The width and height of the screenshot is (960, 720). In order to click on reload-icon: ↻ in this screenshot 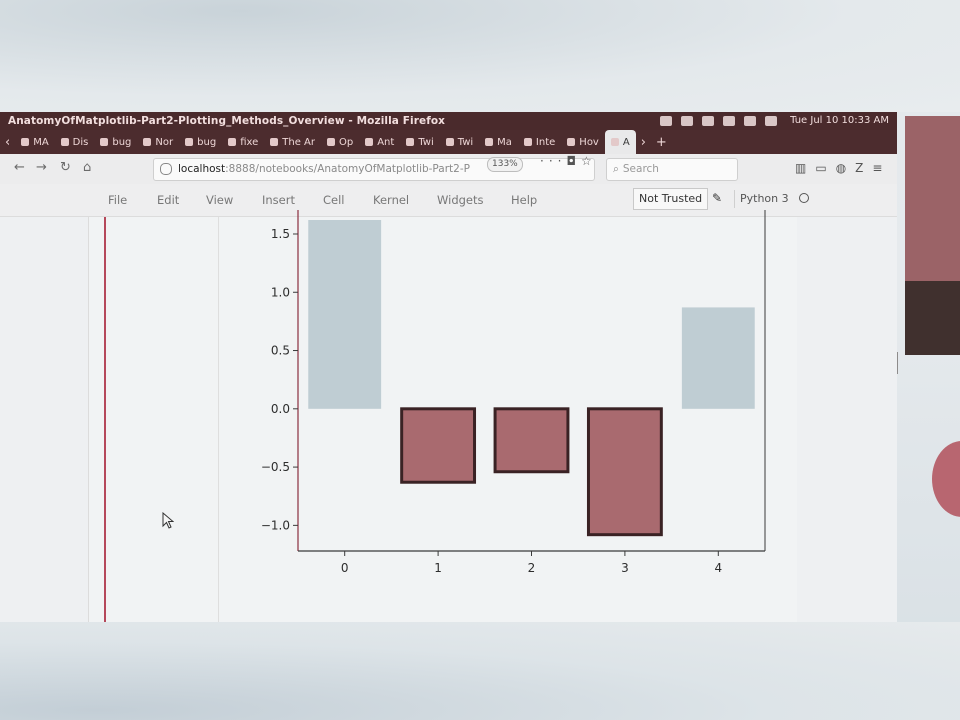, I will do `click(65, 167)`.